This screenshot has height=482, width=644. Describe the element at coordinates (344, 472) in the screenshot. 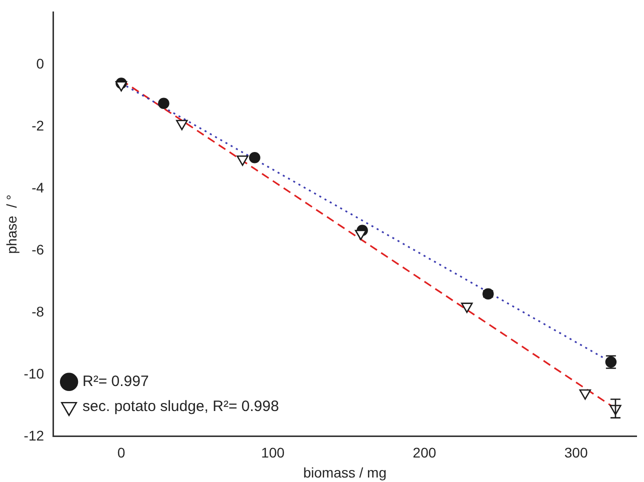

I see `x-axis-title: biomass / mg` at that location.